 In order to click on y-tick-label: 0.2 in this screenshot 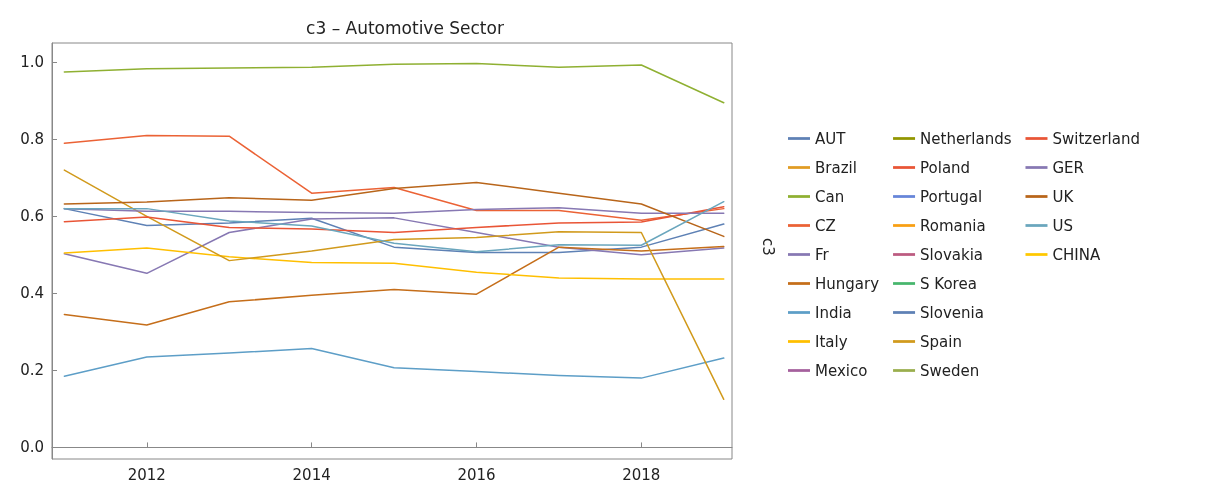, I will do `click(32, 370)`.